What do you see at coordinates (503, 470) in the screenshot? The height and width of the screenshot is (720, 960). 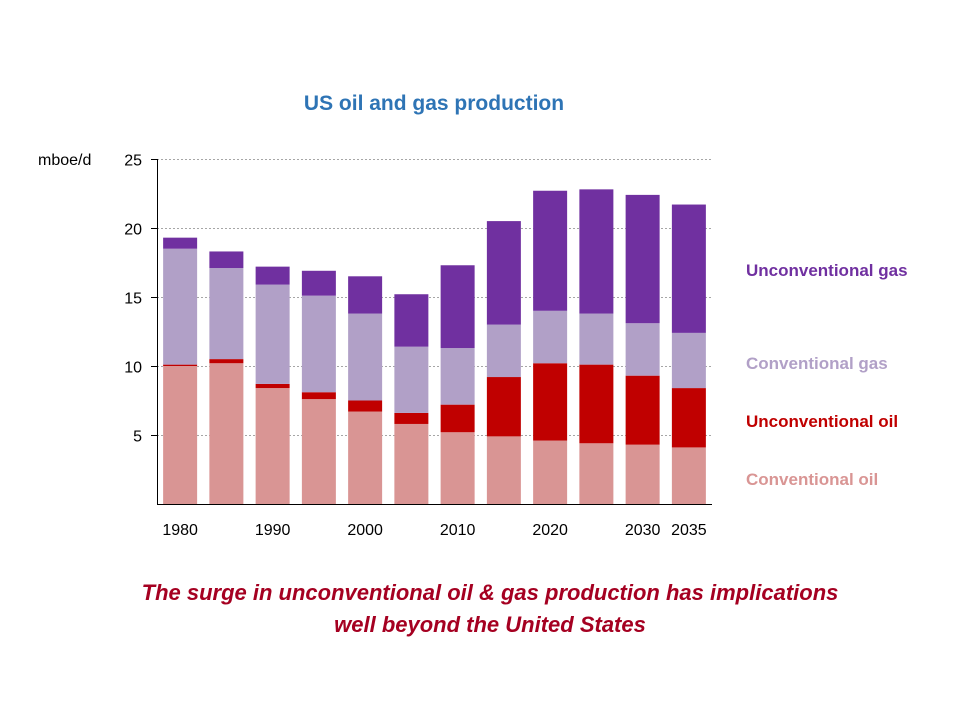 I see `bar-conventional-oil-2015` at bounding box center [503, 470].